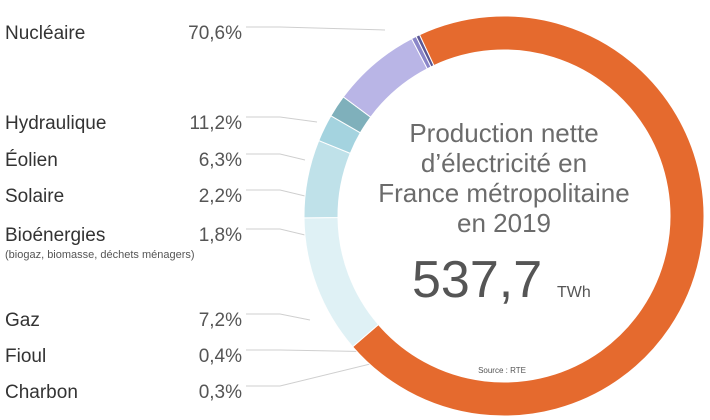 The width and height of the screenshot is (710, 420). What do you see at coordinates (31, 160) in the screenshot?
I see `slice-name-2: Éolien` at bounding box center [31, 160].